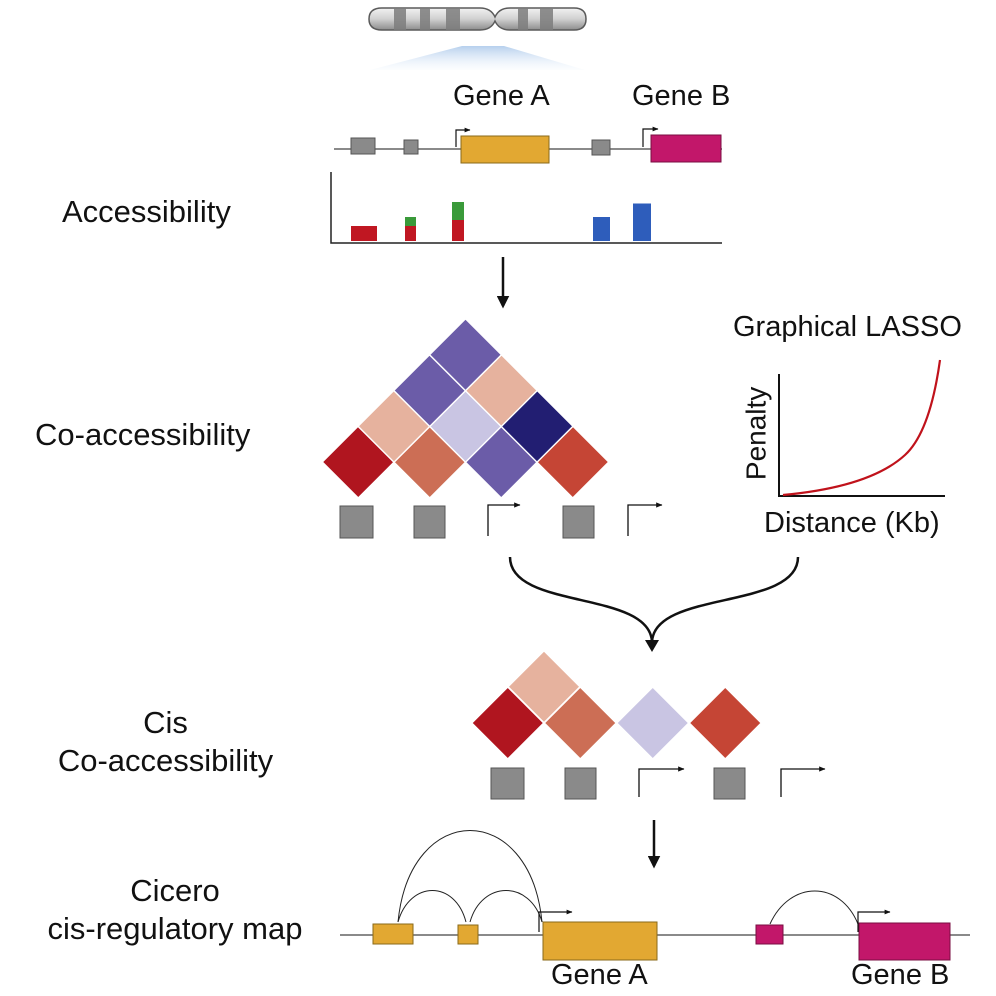 Image resolution: width=996 pixels, height=996 pixels. Describe the element at coordinates (146, 211) in the screenshot. I see `accessibility-label: Accessibility` at that location.